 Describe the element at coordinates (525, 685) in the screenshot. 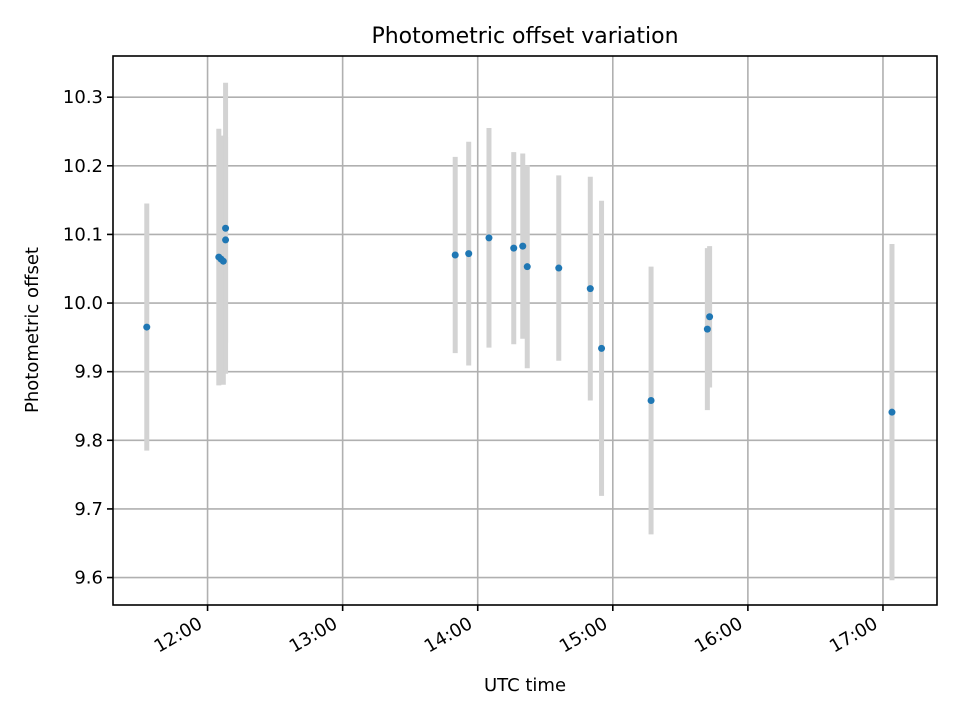

I see `x-axis-label: UTC time` at that location.